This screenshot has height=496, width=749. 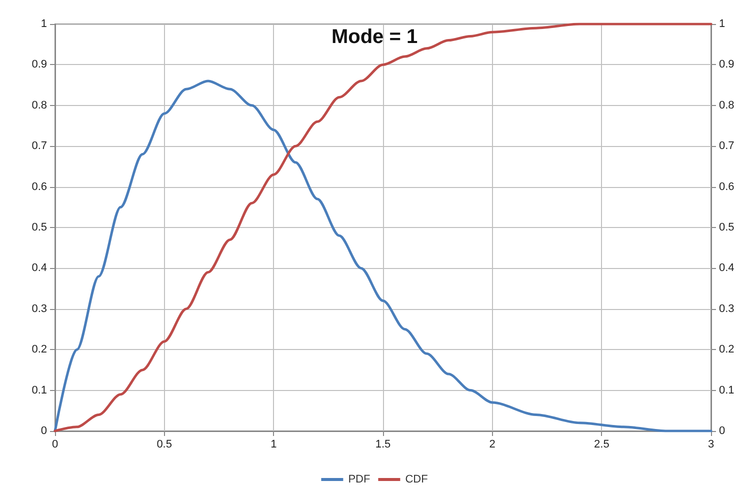 What do you see at coordinates (39, 390) in the screenshot?
I see `y-tick-label: 0.1` at bounding box center [39, 390].